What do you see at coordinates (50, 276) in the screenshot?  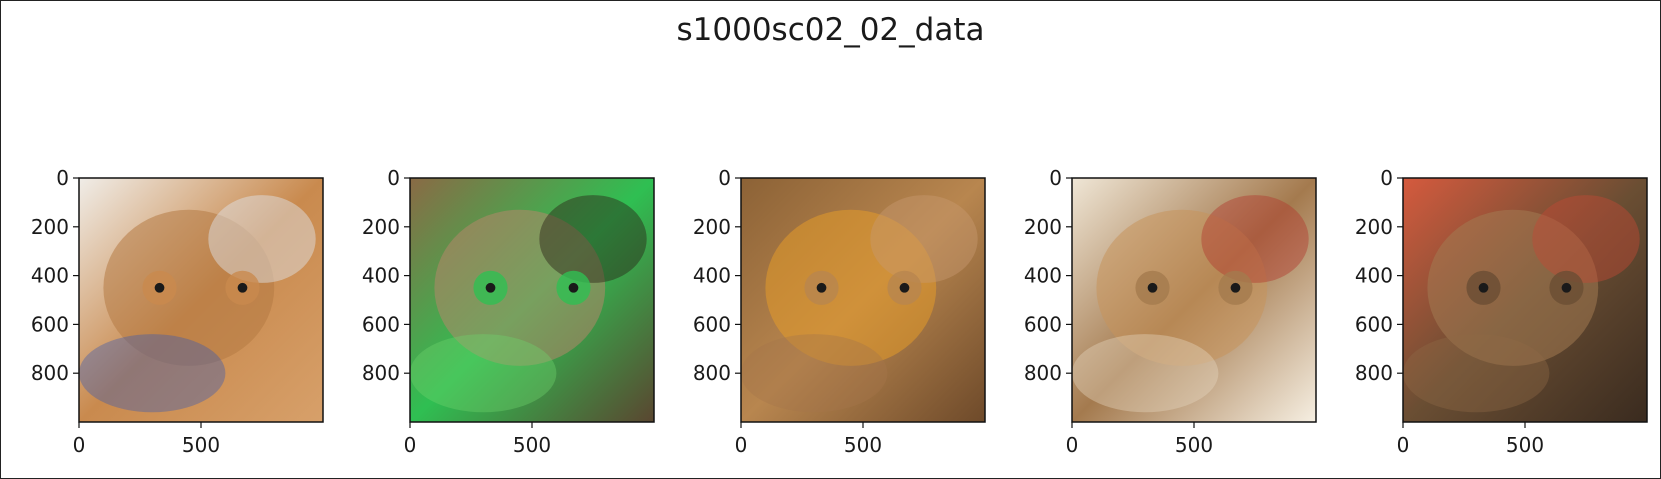 I see `panel-1-ytick-label: 400` at bounding box center [50, 276].